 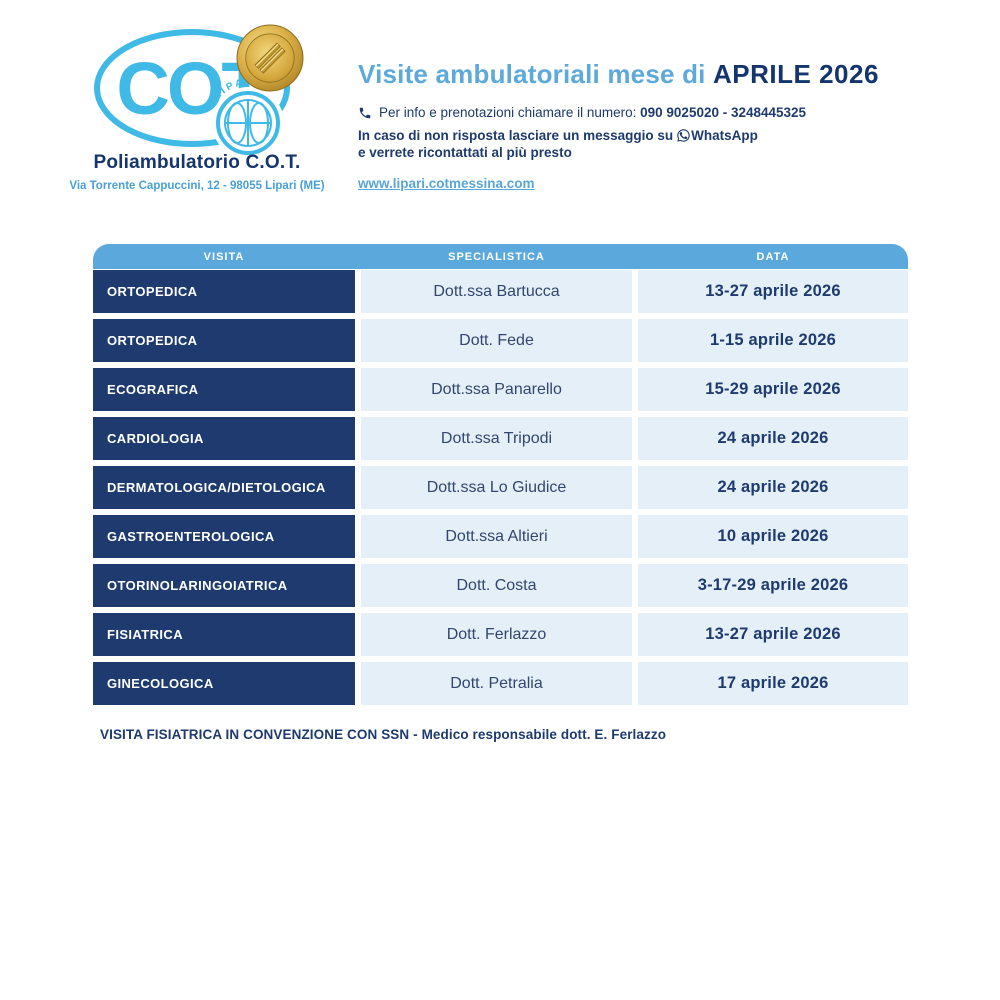 What do you see at coordinates (446, 183) in the screenshot?
I see `website-link: www.lipari.cotmessina.com` at bounding box center [446, 183].